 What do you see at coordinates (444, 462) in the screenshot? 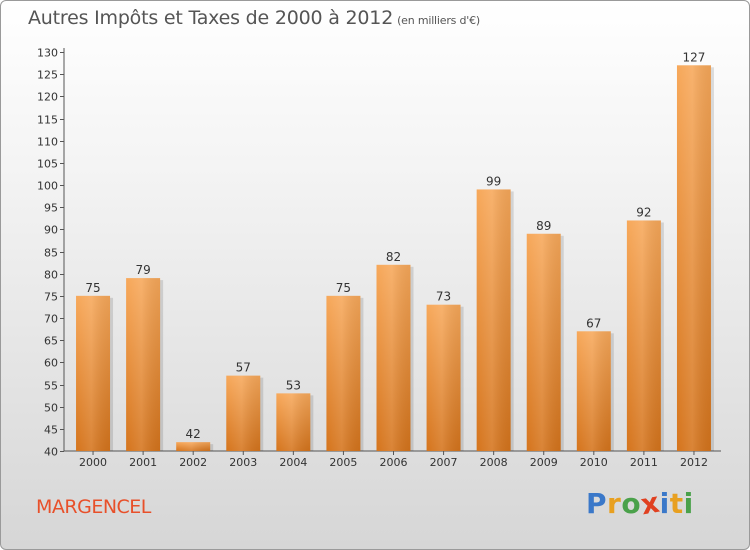
I see `x-tick-label: 2007` at bounding box center [444, 462].